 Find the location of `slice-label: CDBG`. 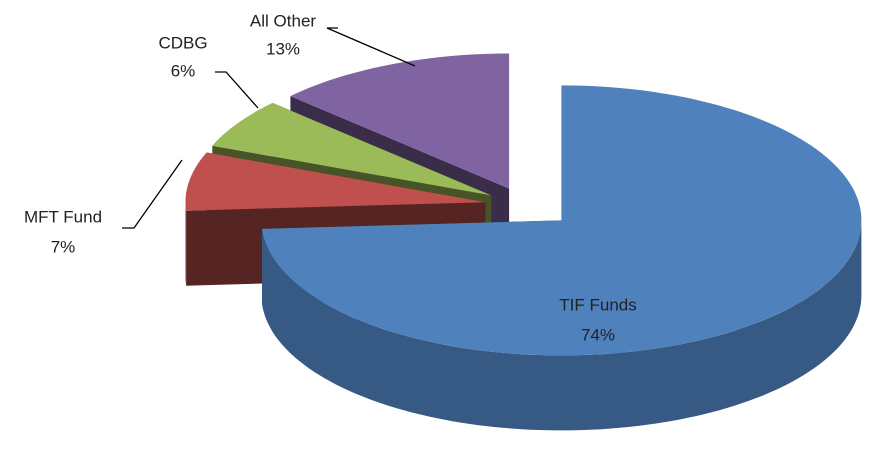

slice-label: CDBG is located at coordinates (182, 42).